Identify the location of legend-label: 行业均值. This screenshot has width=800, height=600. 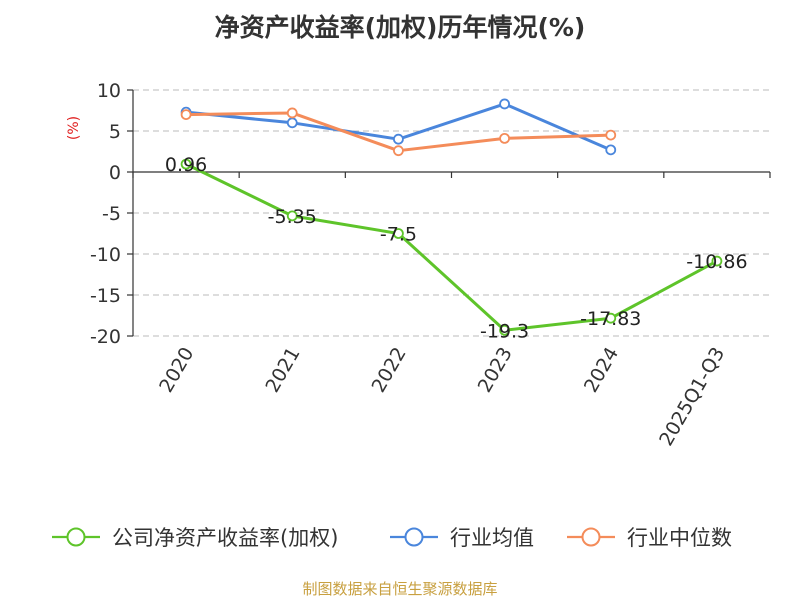
(492, 538).